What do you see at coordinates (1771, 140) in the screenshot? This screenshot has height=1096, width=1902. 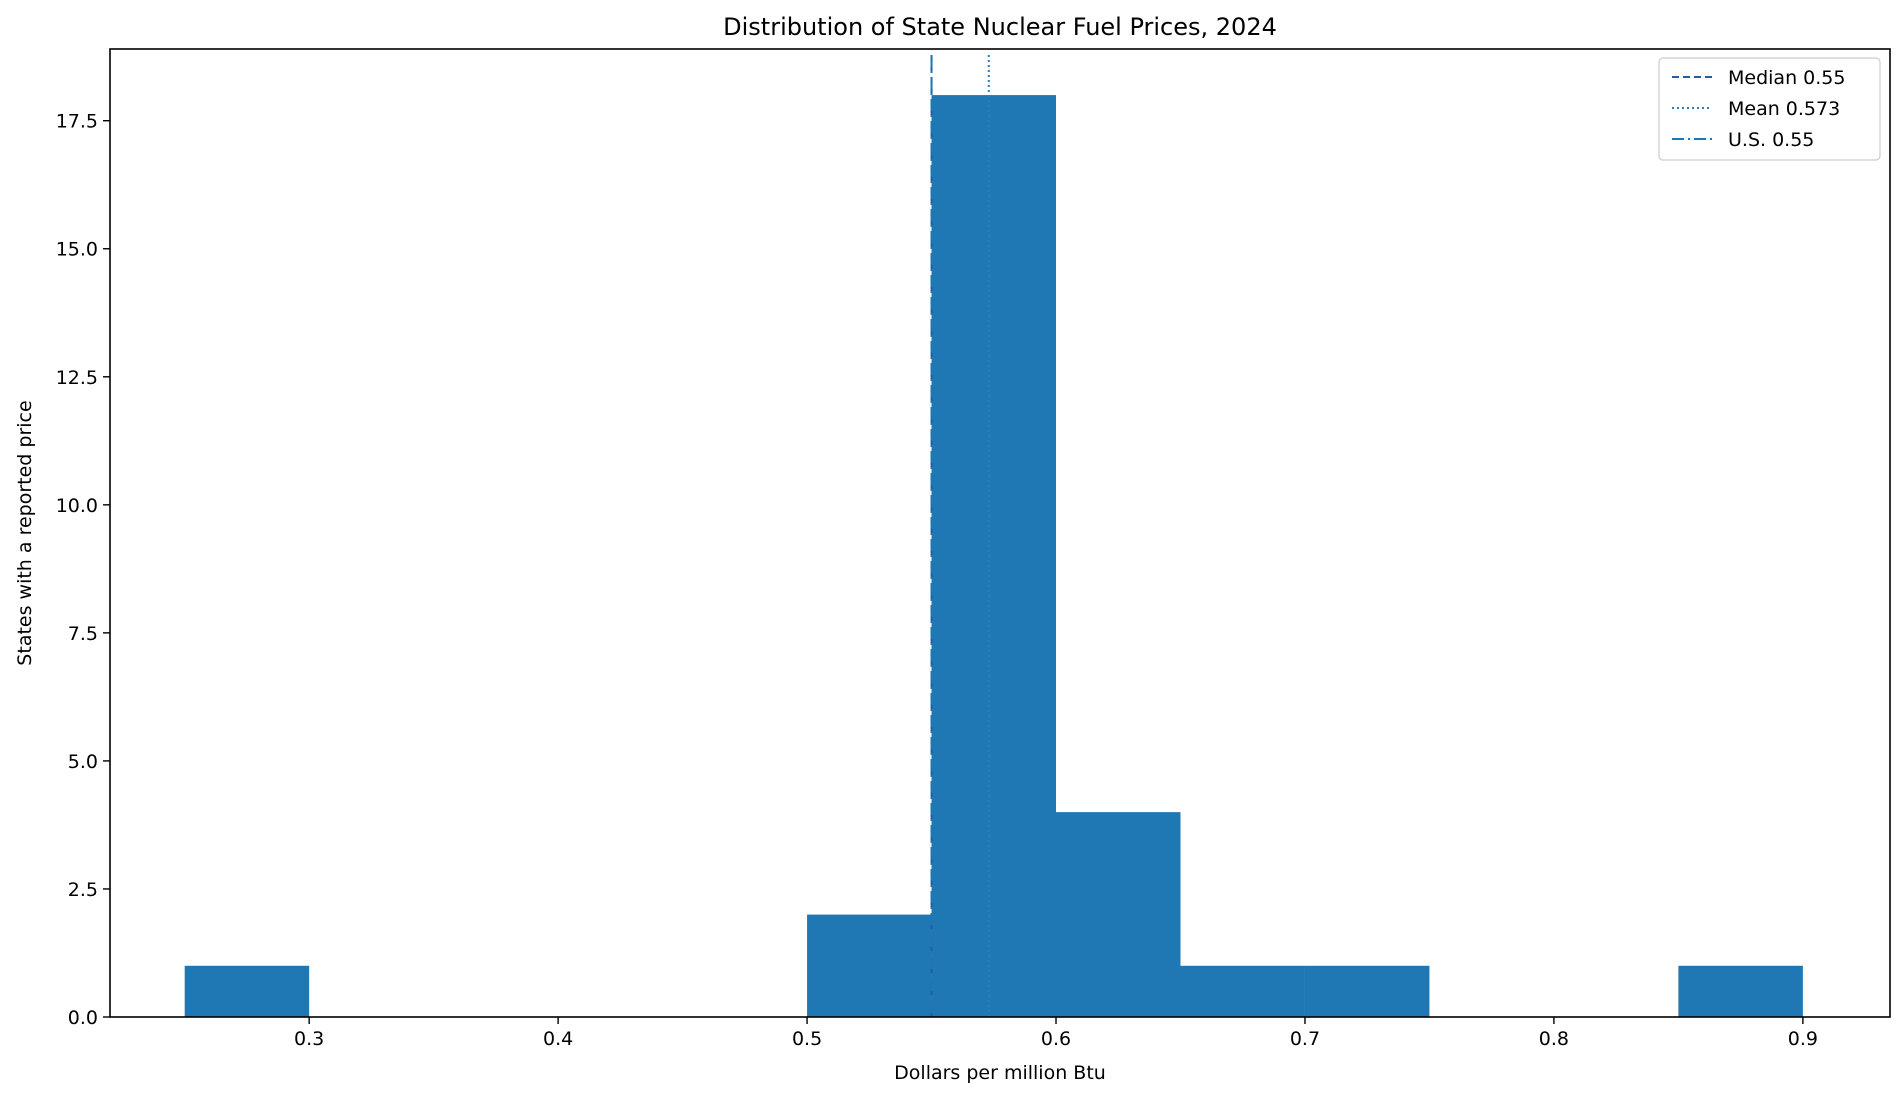 I see `legend-label: U.S. 0.55` at bounding box center [1771, 140].